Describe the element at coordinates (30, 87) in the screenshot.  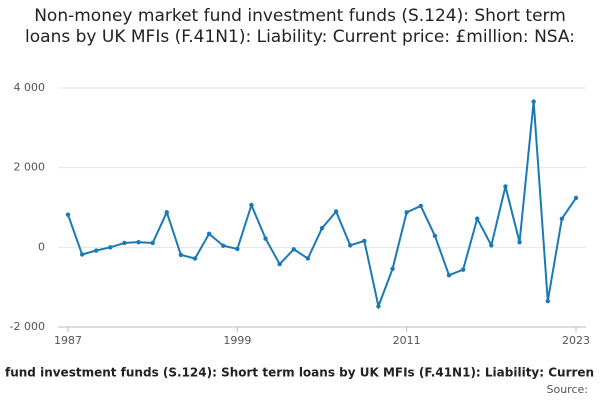
I see `y-tick-label: 4 000` at that location.